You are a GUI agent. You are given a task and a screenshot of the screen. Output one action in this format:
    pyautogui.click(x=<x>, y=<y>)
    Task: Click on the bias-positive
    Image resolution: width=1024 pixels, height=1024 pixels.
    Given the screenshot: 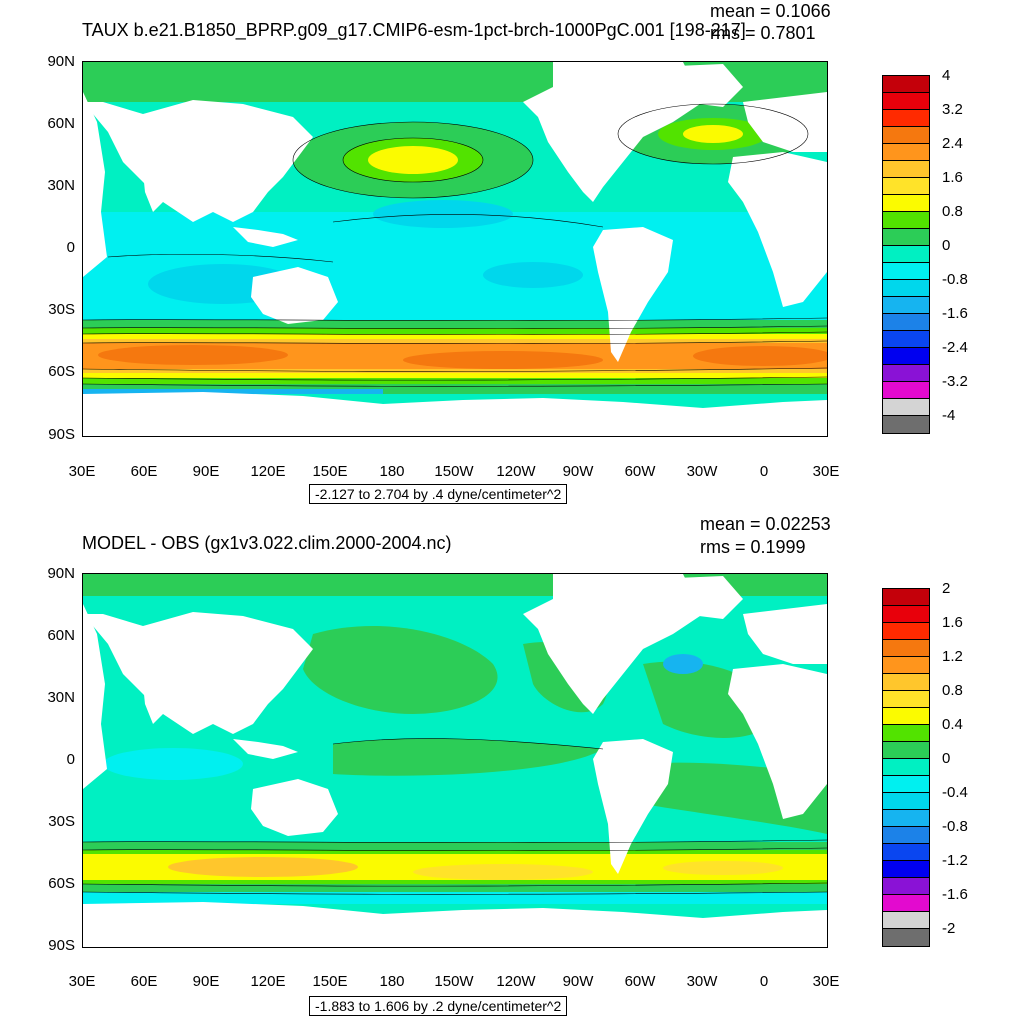 What is the action you would take?
    pyautogui.click(x=468, y=757)
    